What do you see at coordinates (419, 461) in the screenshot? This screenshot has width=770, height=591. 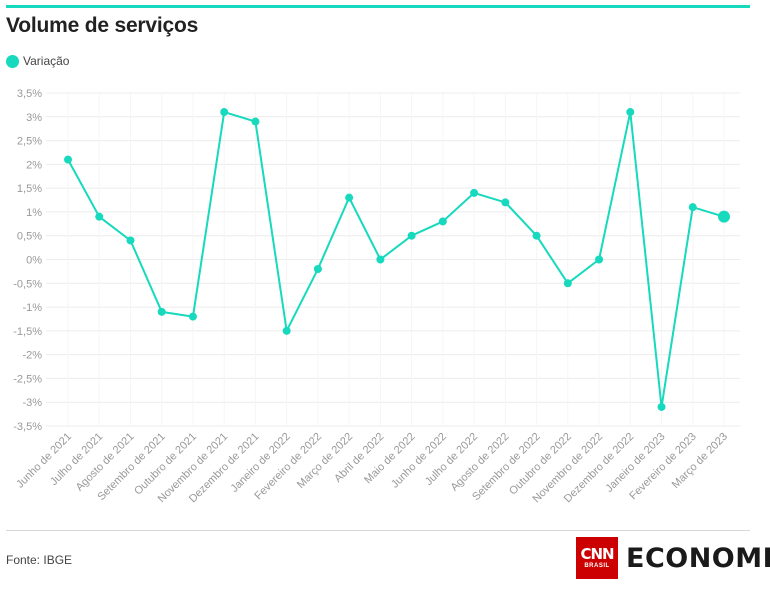 I see `x-tick-label: Junho de 2022` at bounding box center [419, 461].